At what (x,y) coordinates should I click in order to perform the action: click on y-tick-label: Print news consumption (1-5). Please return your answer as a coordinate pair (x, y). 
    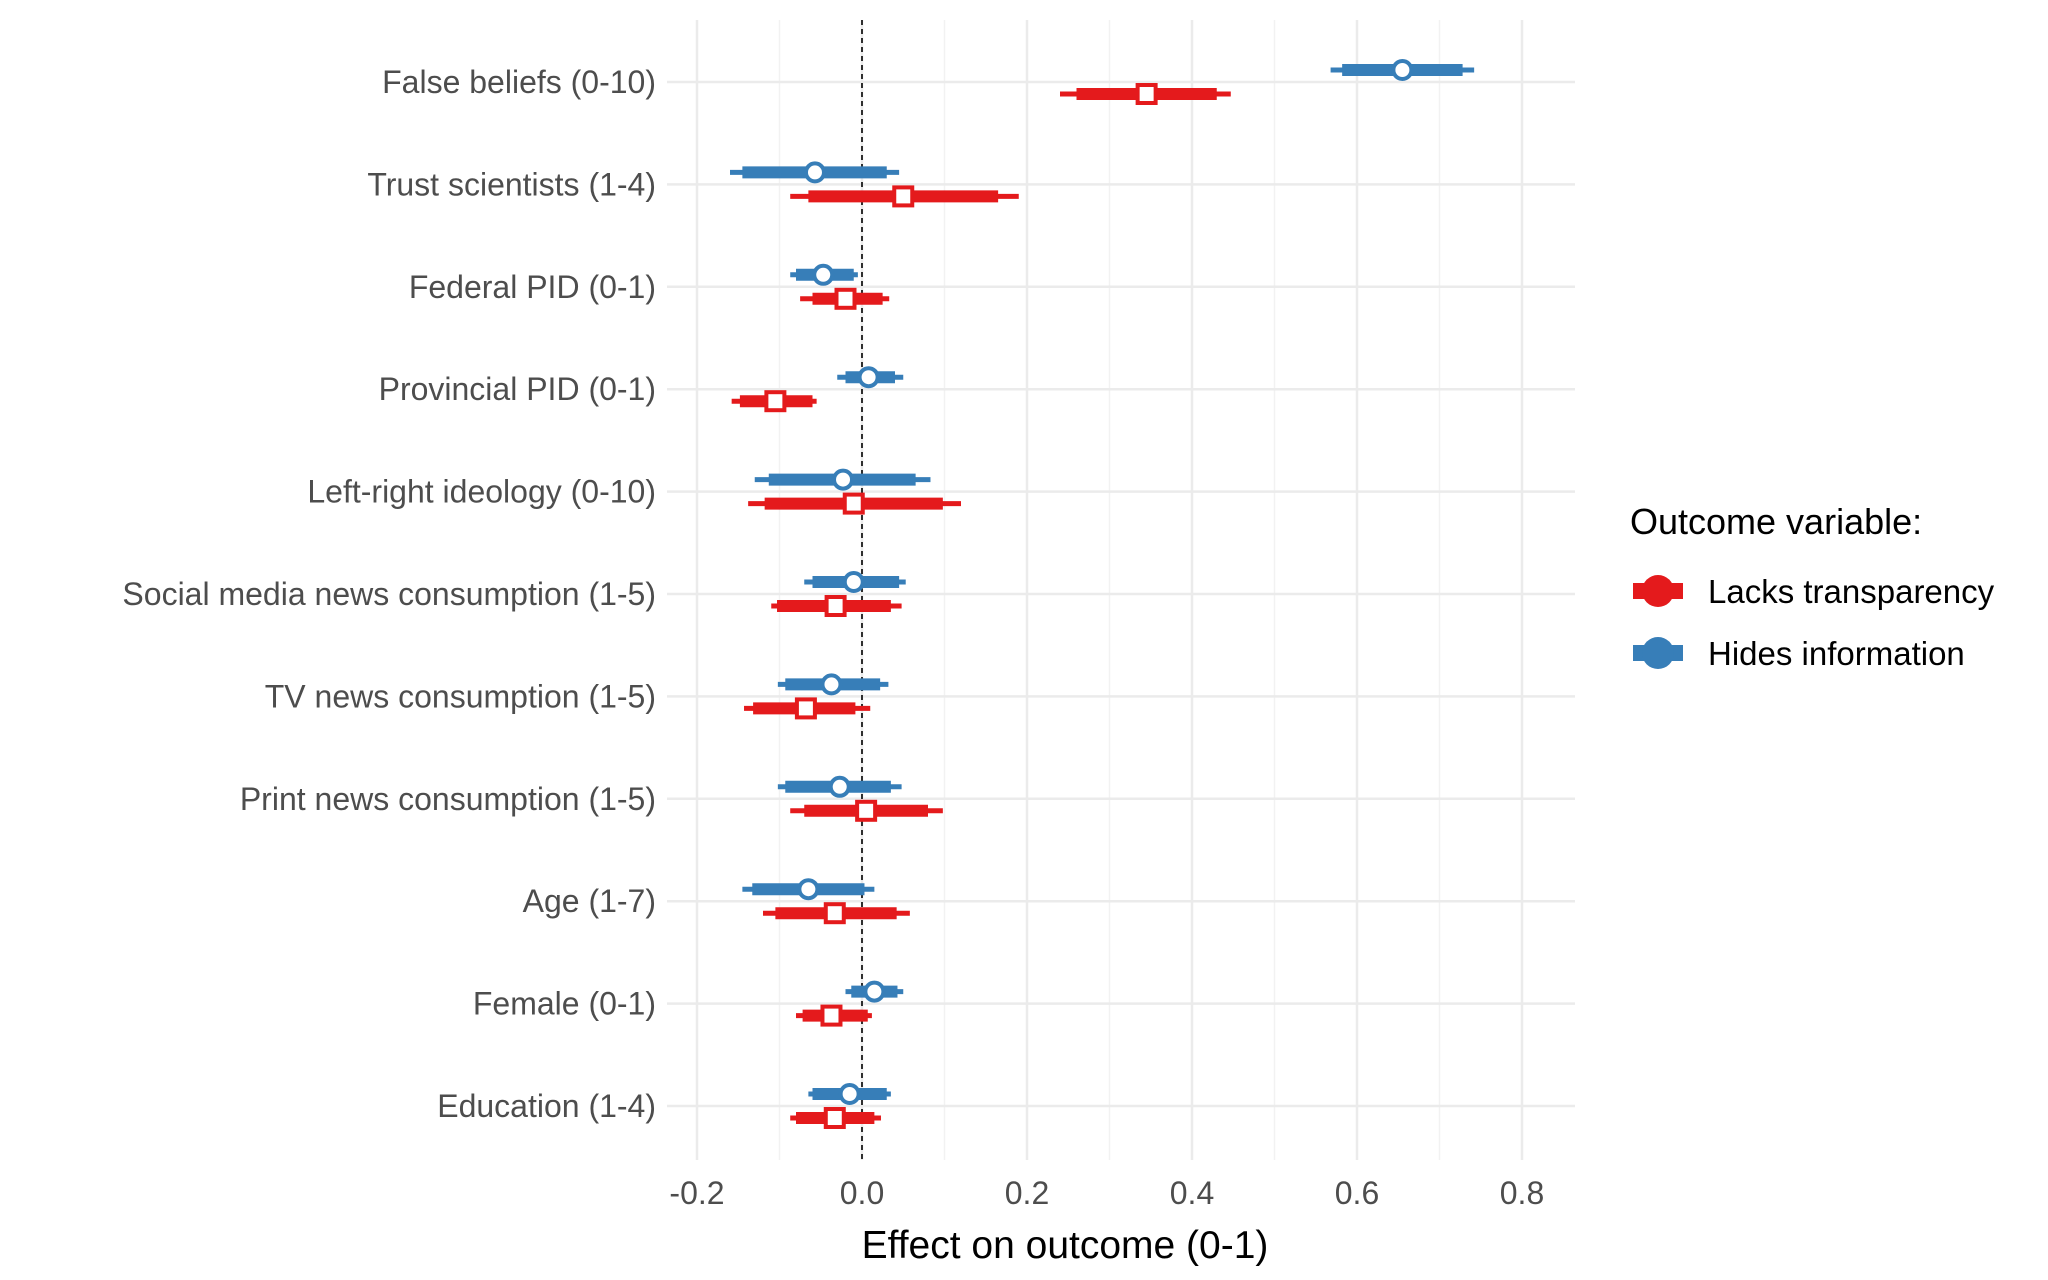
    Looking at the image, I should click on (448, 799).